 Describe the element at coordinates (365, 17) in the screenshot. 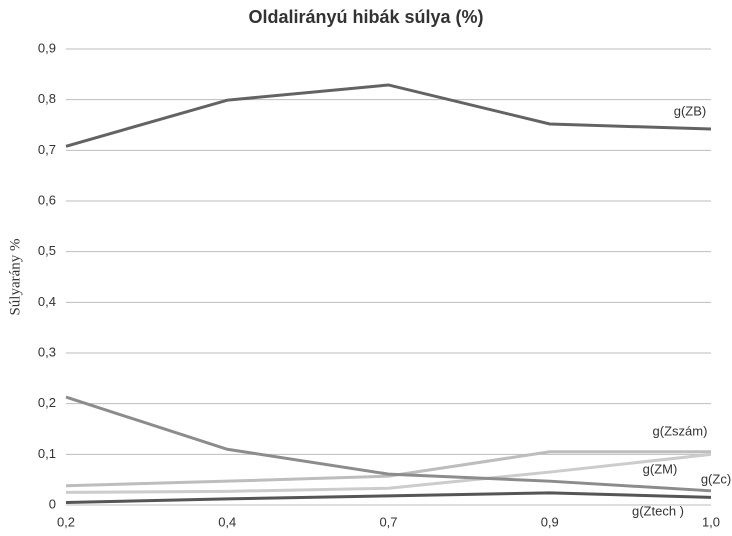

I see `chart-title: Oldalirányú hibák súlya (%)` at that location.